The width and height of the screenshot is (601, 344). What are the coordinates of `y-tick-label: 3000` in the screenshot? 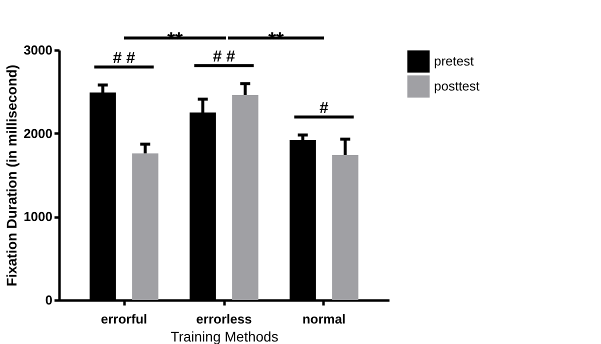 It's located at (38, 50).